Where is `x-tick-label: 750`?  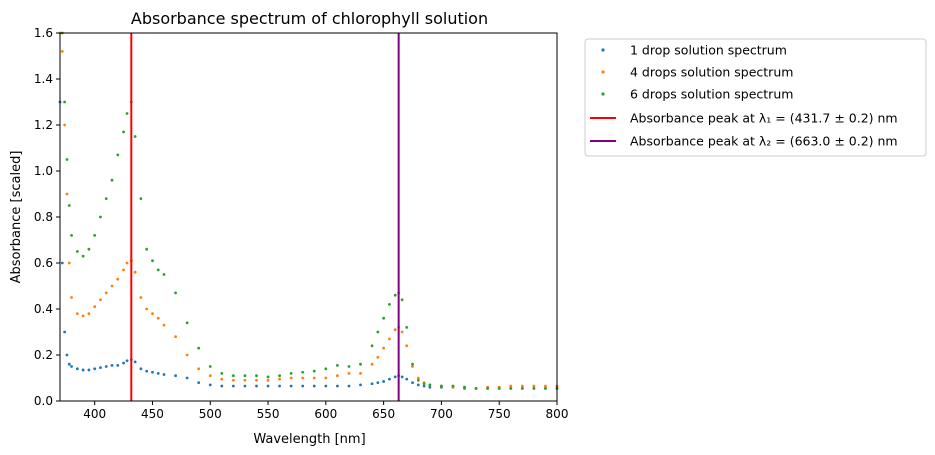
x-tick-label: 750 is located at coordinates (499, 414).